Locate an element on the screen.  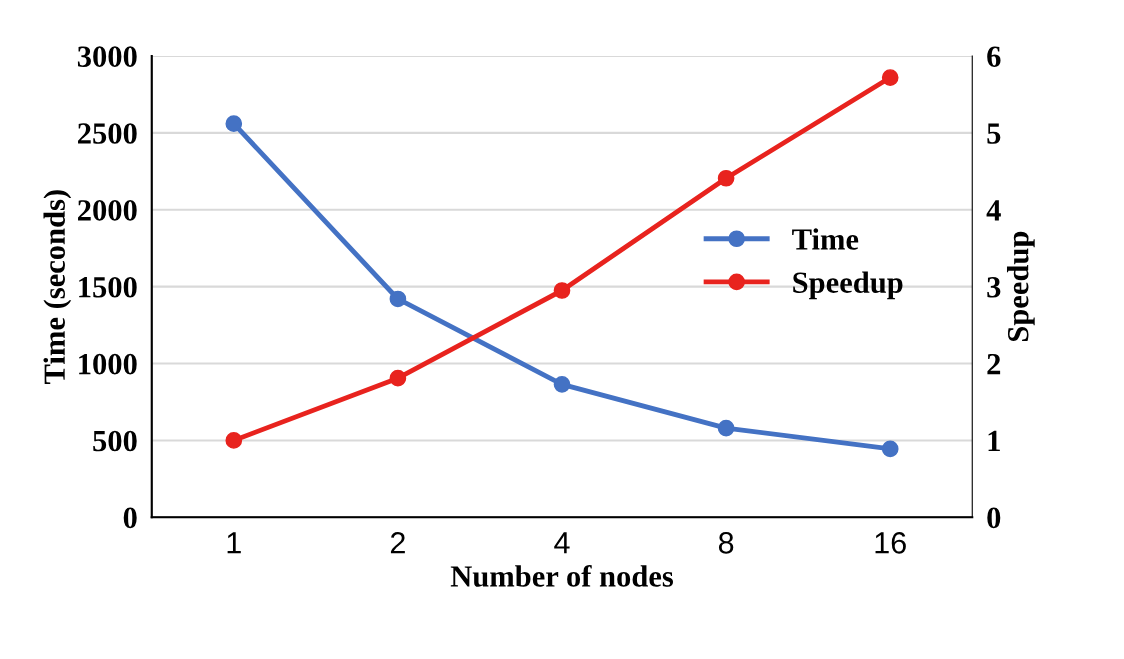
y2-tick-label: 1 is located at coordinates (994, 441).